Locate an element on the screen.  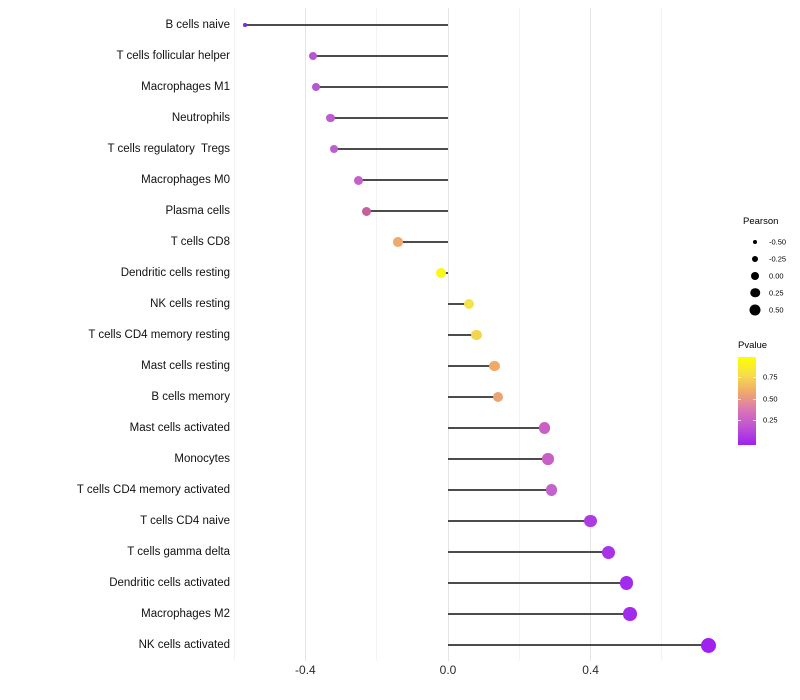
y-axis-label: T cells regulatory Tregs is located at coordinates (168, 149).